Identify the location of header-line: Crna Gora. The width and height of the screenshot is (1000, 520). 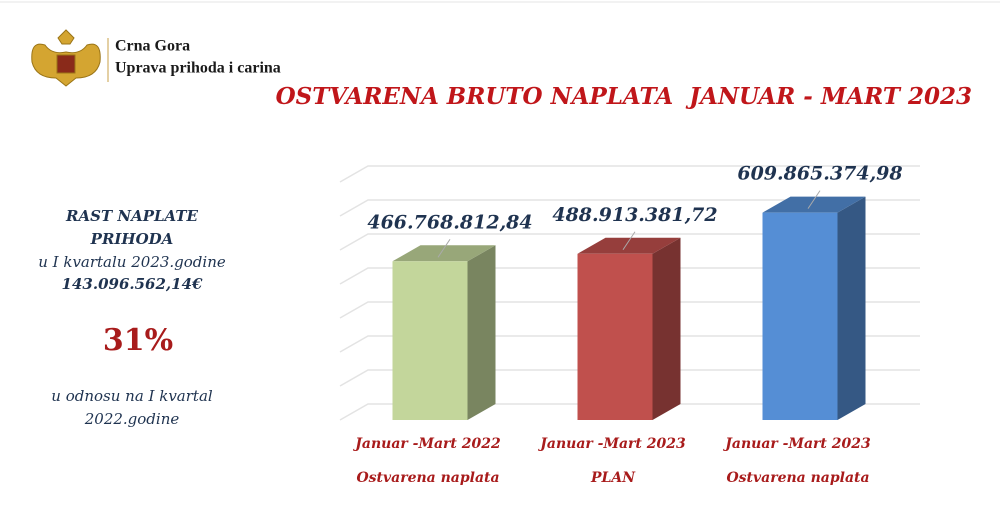
(152, 46).